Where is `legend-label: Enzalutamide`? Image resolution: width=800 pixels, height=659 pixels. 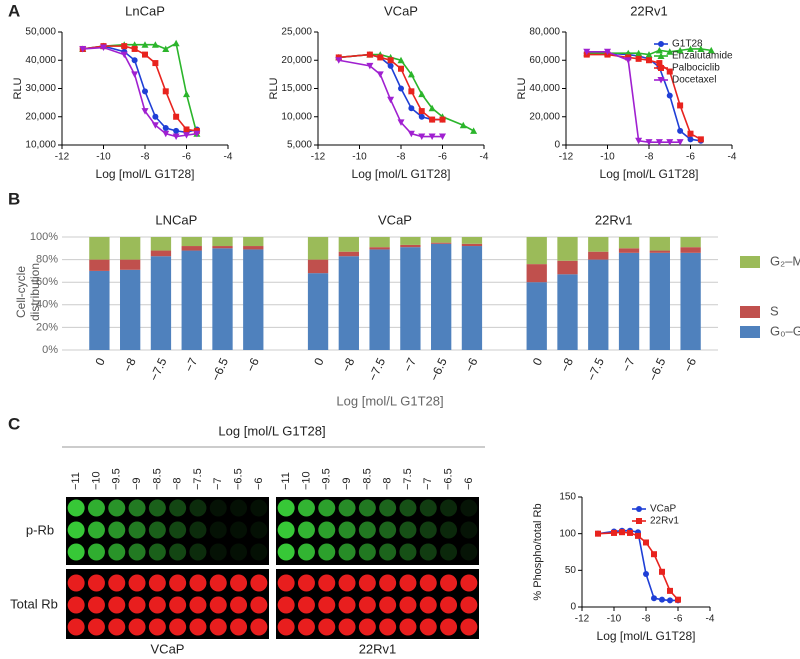
legend-label: Enzalutamide is located at coordinates (702, 56).